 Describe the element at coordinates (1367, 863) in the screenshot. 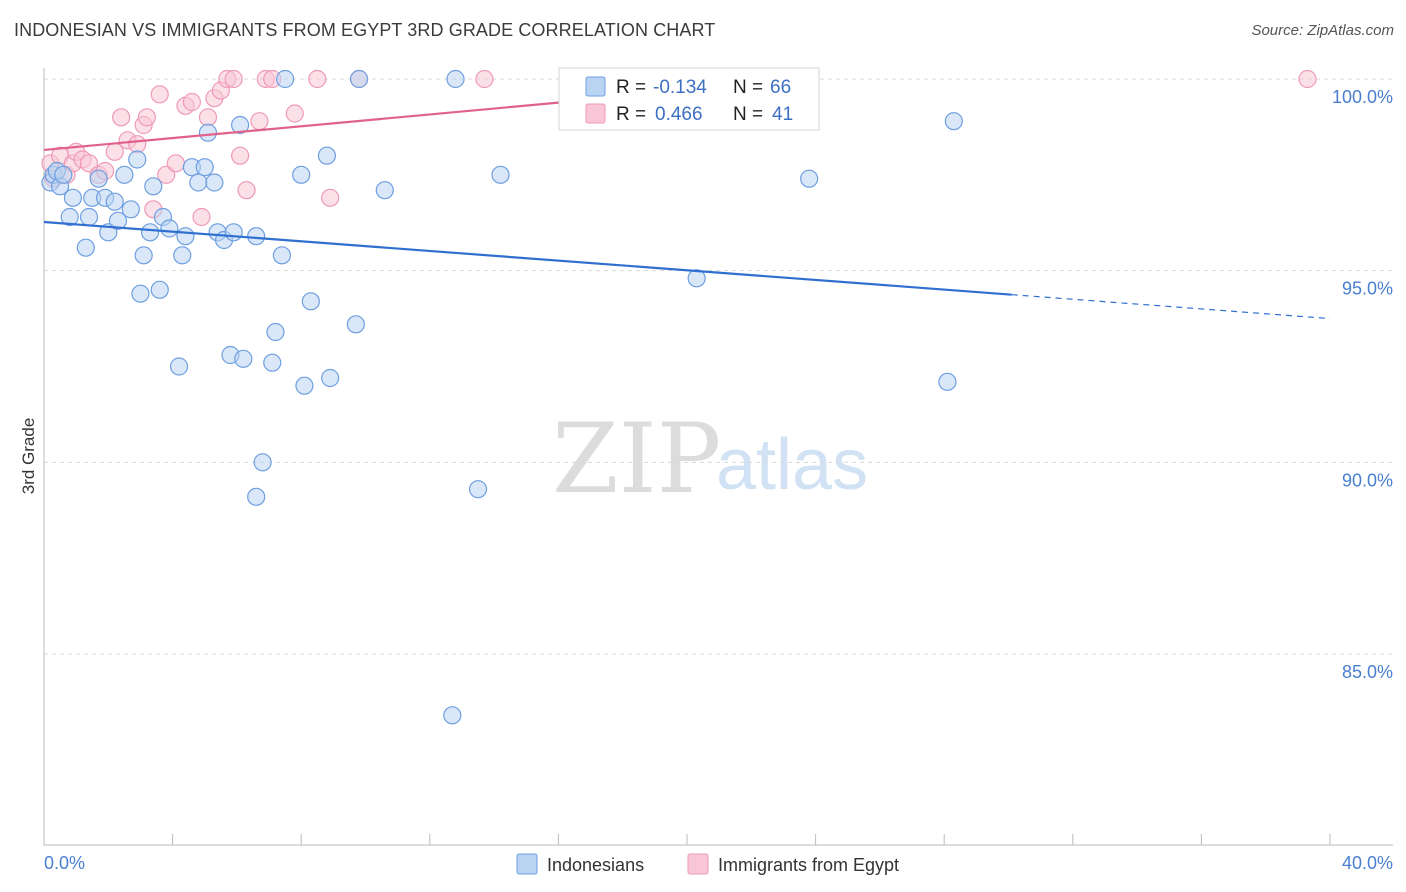

I see `x-tick-label-max: 40.0%` at that location.